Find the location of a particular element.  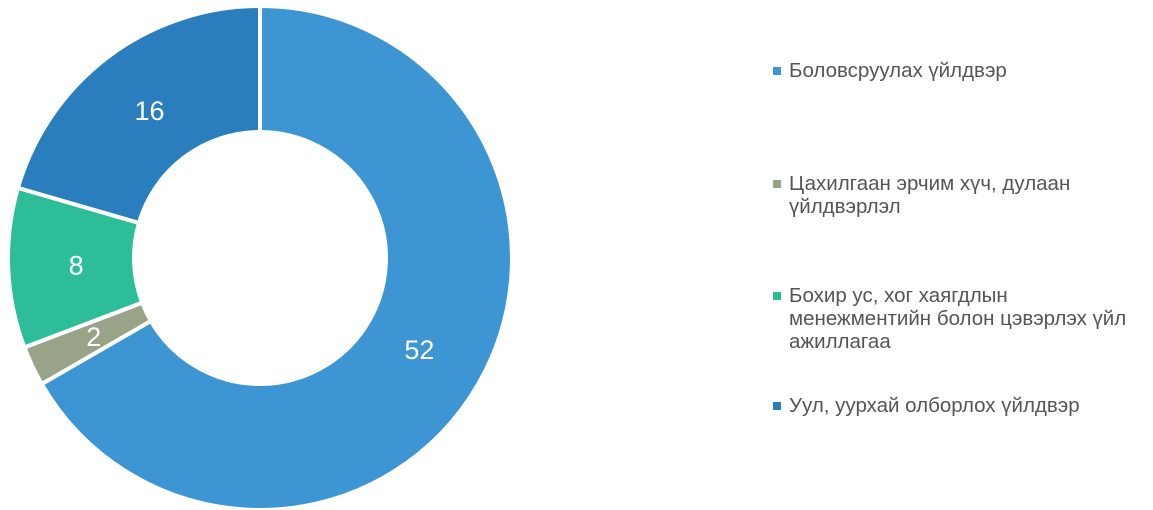

legend-item-mining: Уул, уурхай олборлох үйлдвэр is located at coordinates (960, 405).